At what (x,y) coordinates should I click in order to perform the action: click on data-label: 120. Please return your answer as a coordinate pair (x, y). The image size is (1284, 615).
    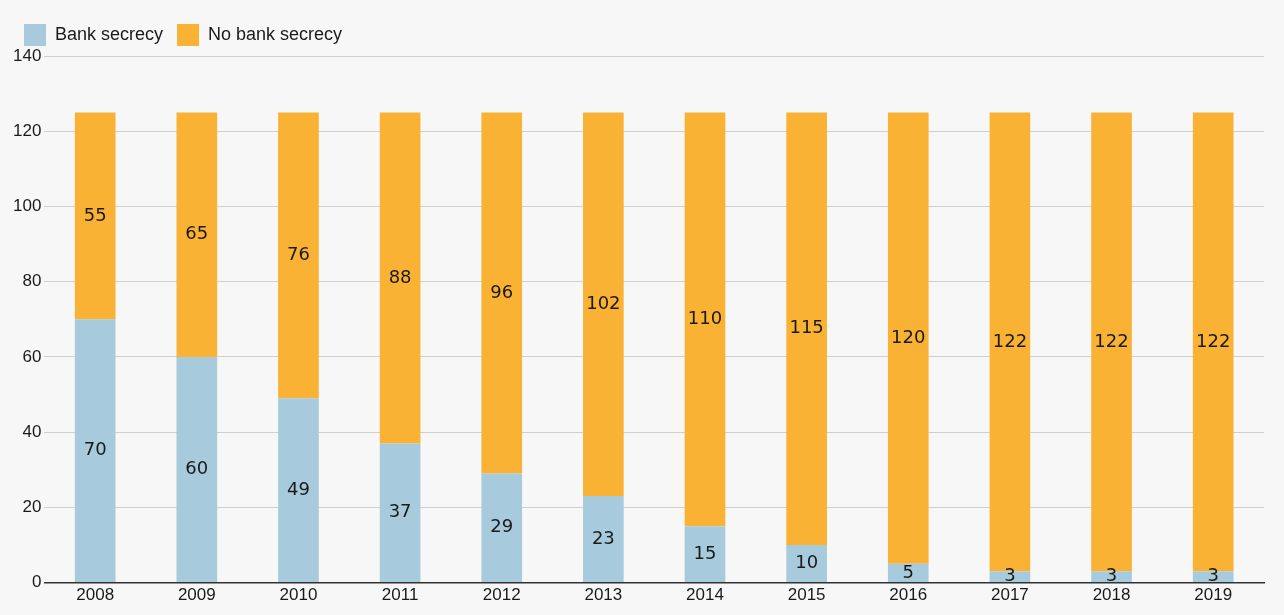
    Looking at the image, I should click on (908, 336).